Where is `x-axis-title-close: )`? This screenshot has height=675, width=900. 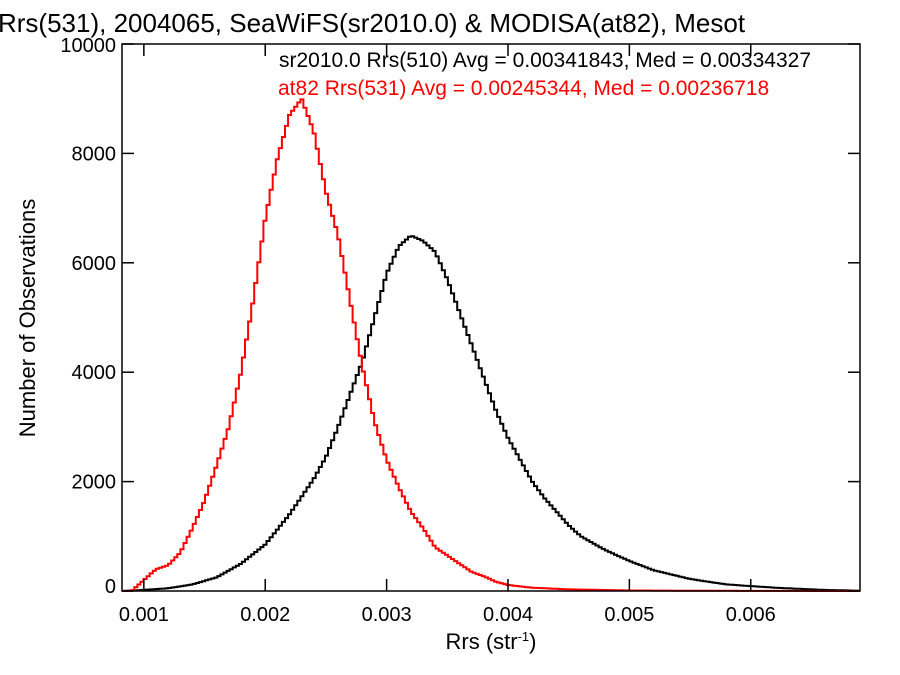
x-axis-title-close: ) is located at coordinates (532, 641).